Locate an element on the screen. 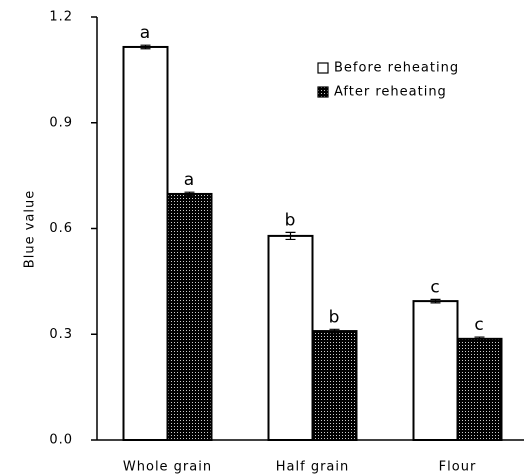  x-tick-label: Whole grain is located at coordinates (167, 467).